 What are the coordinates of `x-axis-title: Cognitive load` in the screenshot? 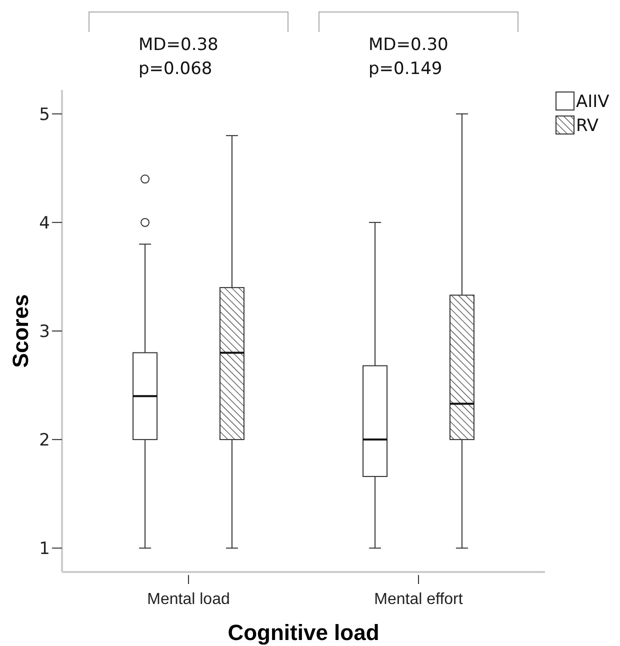 It's located at (304, 632).